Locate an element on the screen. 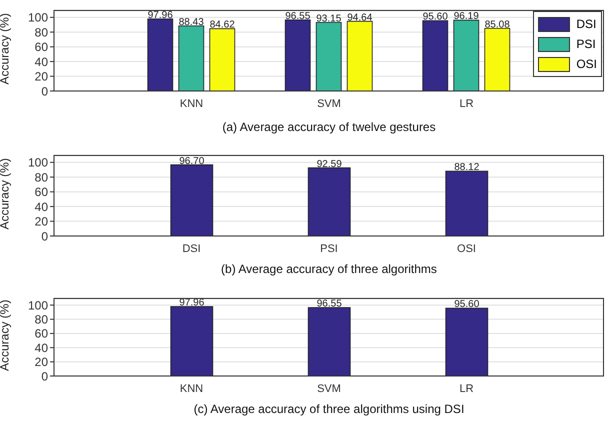 This screenshot has height=423, width=606. data-label: 88.12 is located at coordinates (467, 168).